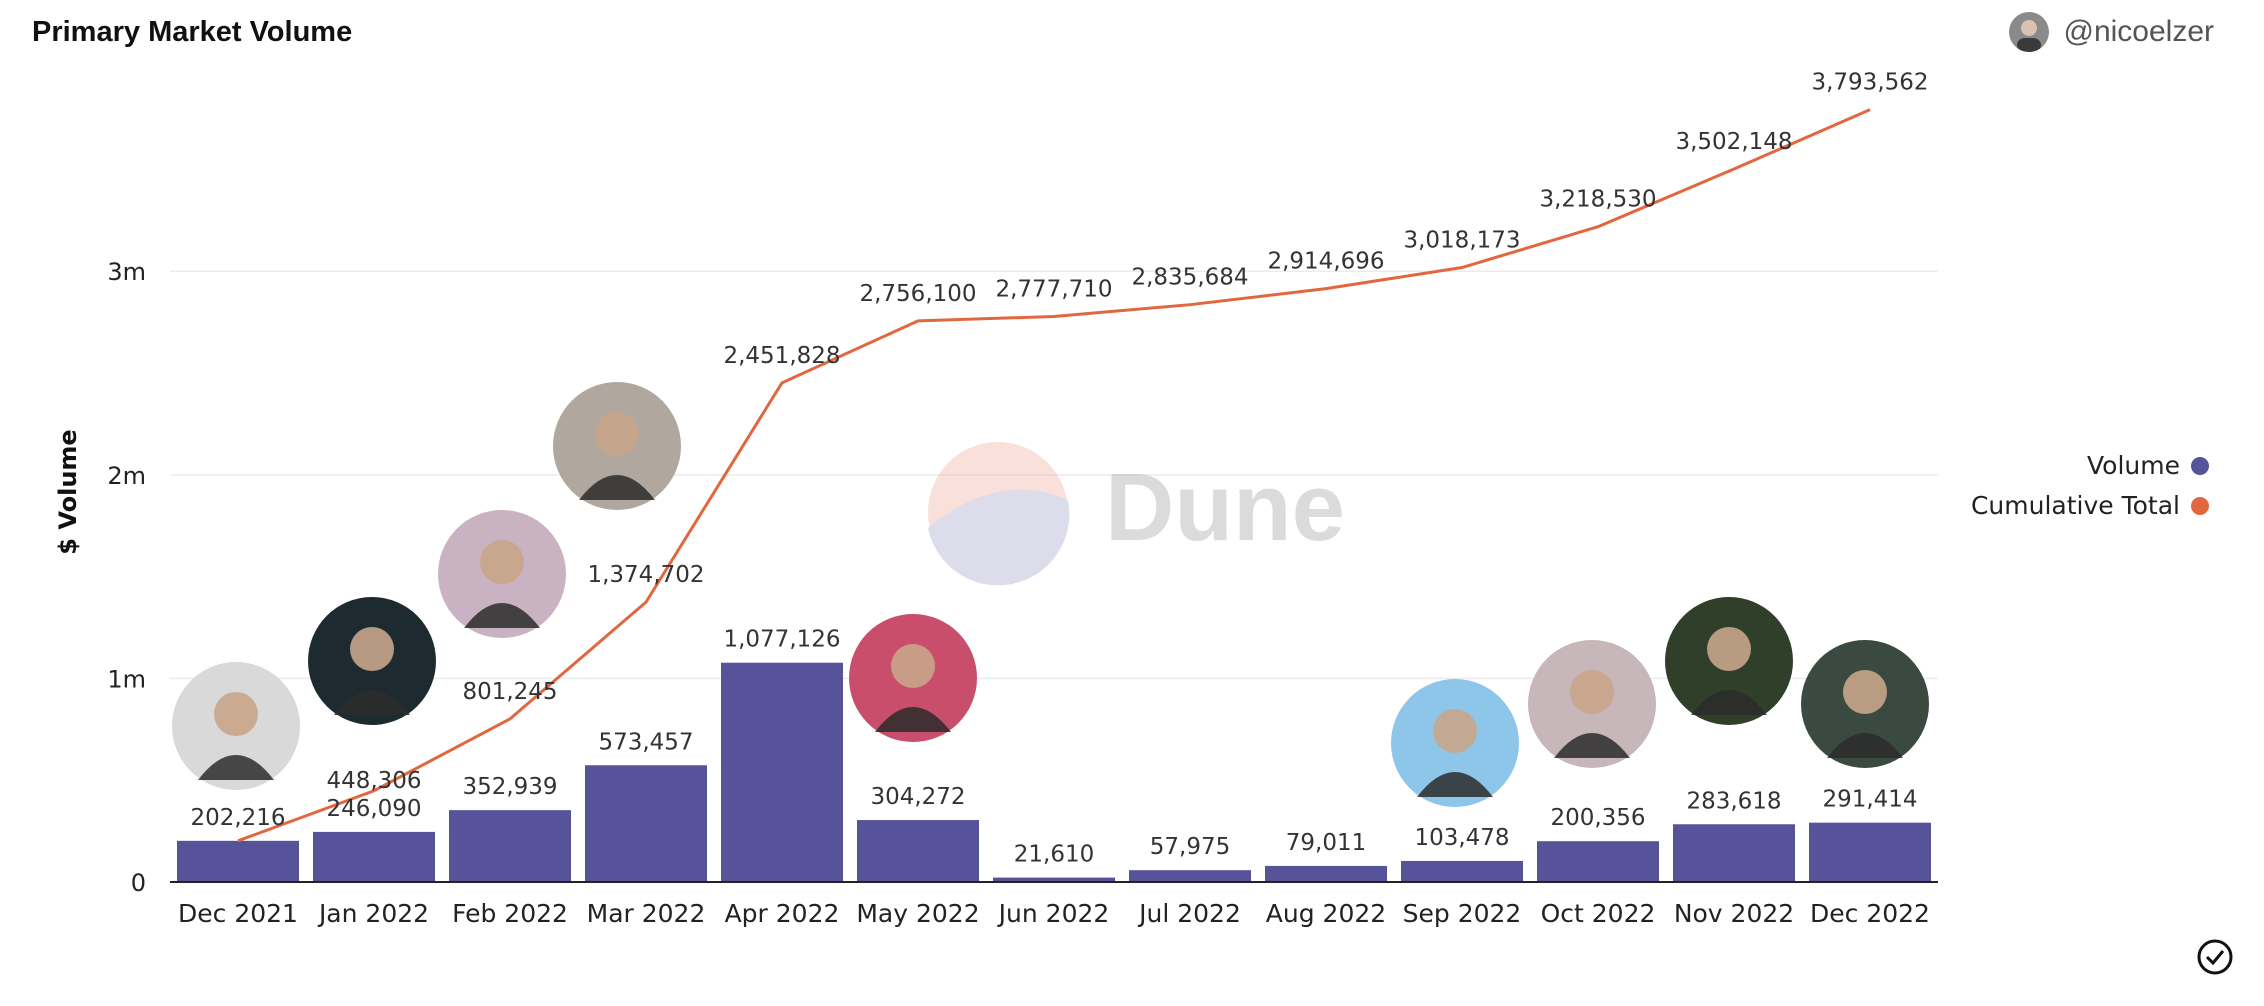  What do you see at coordinates (1326, 913) in the screenshot?
I see `x-tick-label: Aug 2022` at bounding box center [1326, 913].